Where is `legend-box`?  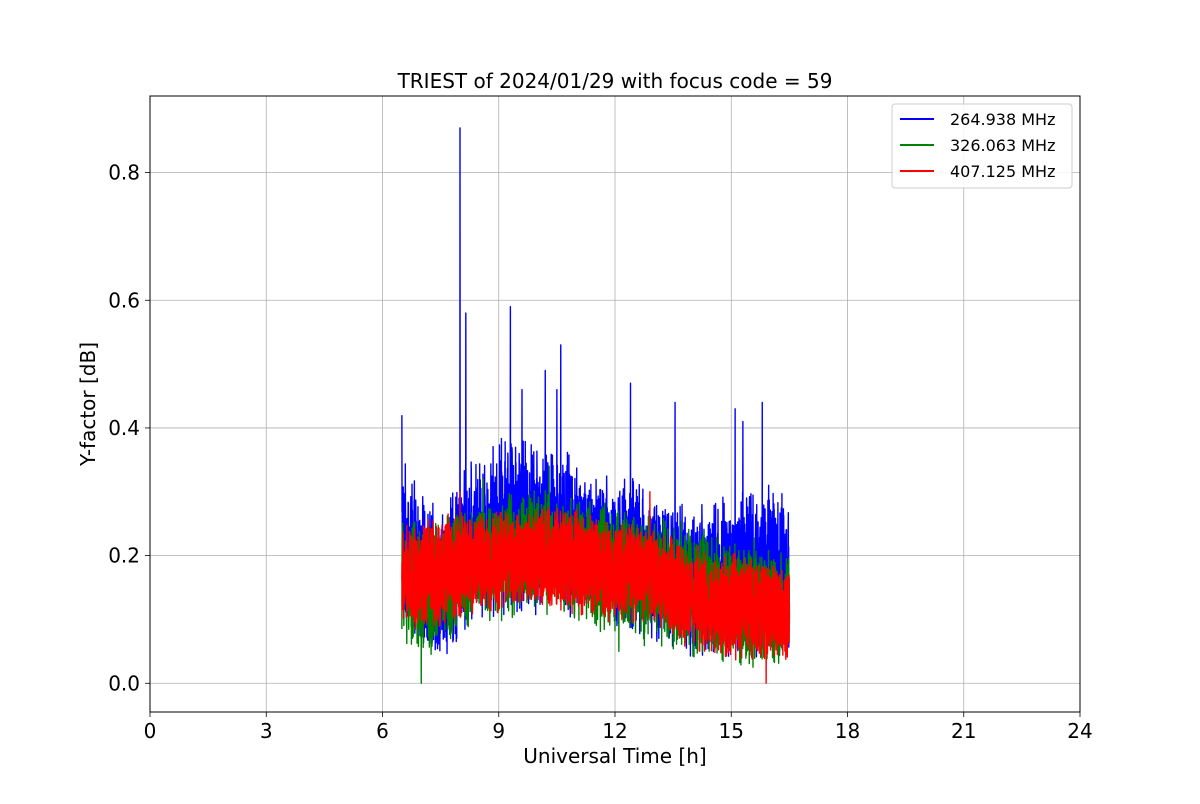 legend-box is located at coordinates (982, 146).